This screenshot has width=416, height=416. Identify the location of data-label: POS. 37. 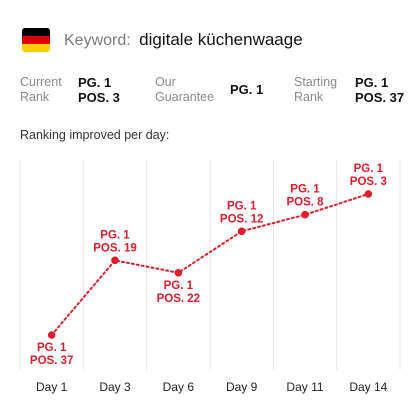
(51, 361).